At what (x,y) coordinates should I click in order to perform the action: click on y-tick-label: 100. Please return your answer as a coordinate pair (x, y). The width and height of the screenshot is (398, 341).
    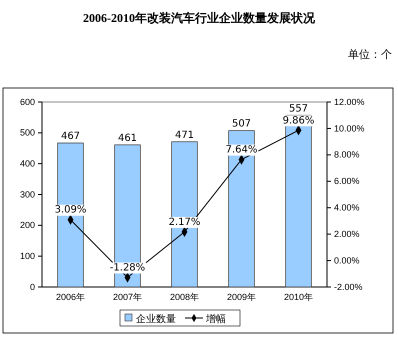
    Looking at the image, I should click on (27, 256).